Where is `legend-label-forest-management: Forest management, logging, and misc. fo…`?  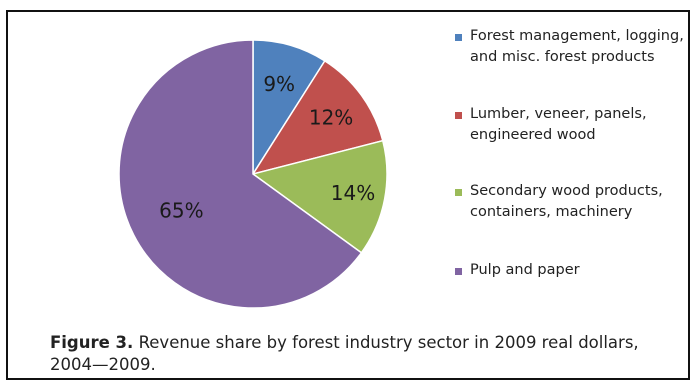
legend-label-forest-management: Forest management, logging, and misc. fo… is located at coordinates (577, 46).